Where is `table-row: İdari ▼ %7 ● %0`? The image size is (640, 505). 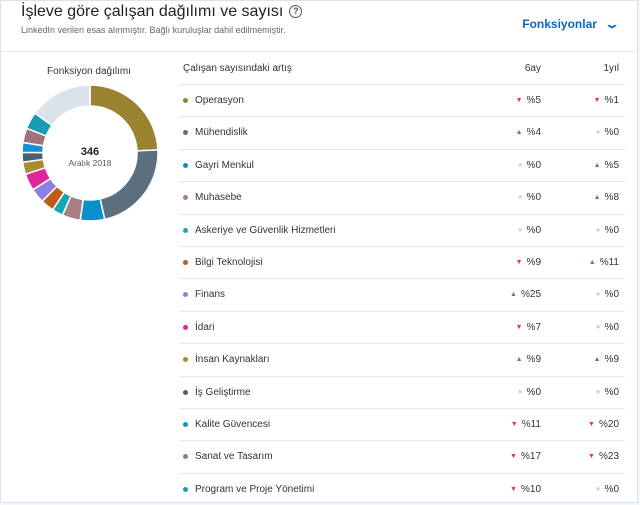
table-row: İdari ▼ %7 ● %0 is located at coordinates (402, 326).